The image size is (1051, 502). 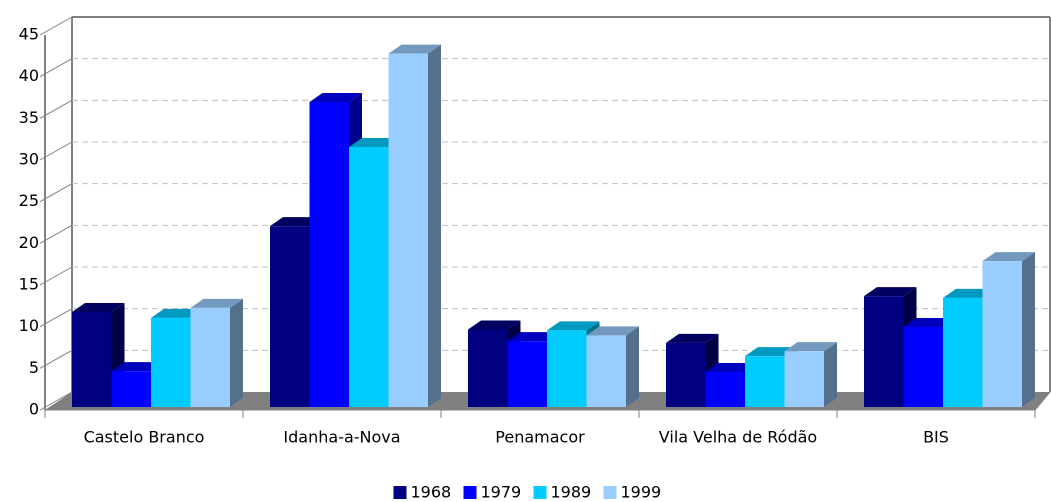 I want to click on y-tick-label: 20, so click(x=29, y=242).